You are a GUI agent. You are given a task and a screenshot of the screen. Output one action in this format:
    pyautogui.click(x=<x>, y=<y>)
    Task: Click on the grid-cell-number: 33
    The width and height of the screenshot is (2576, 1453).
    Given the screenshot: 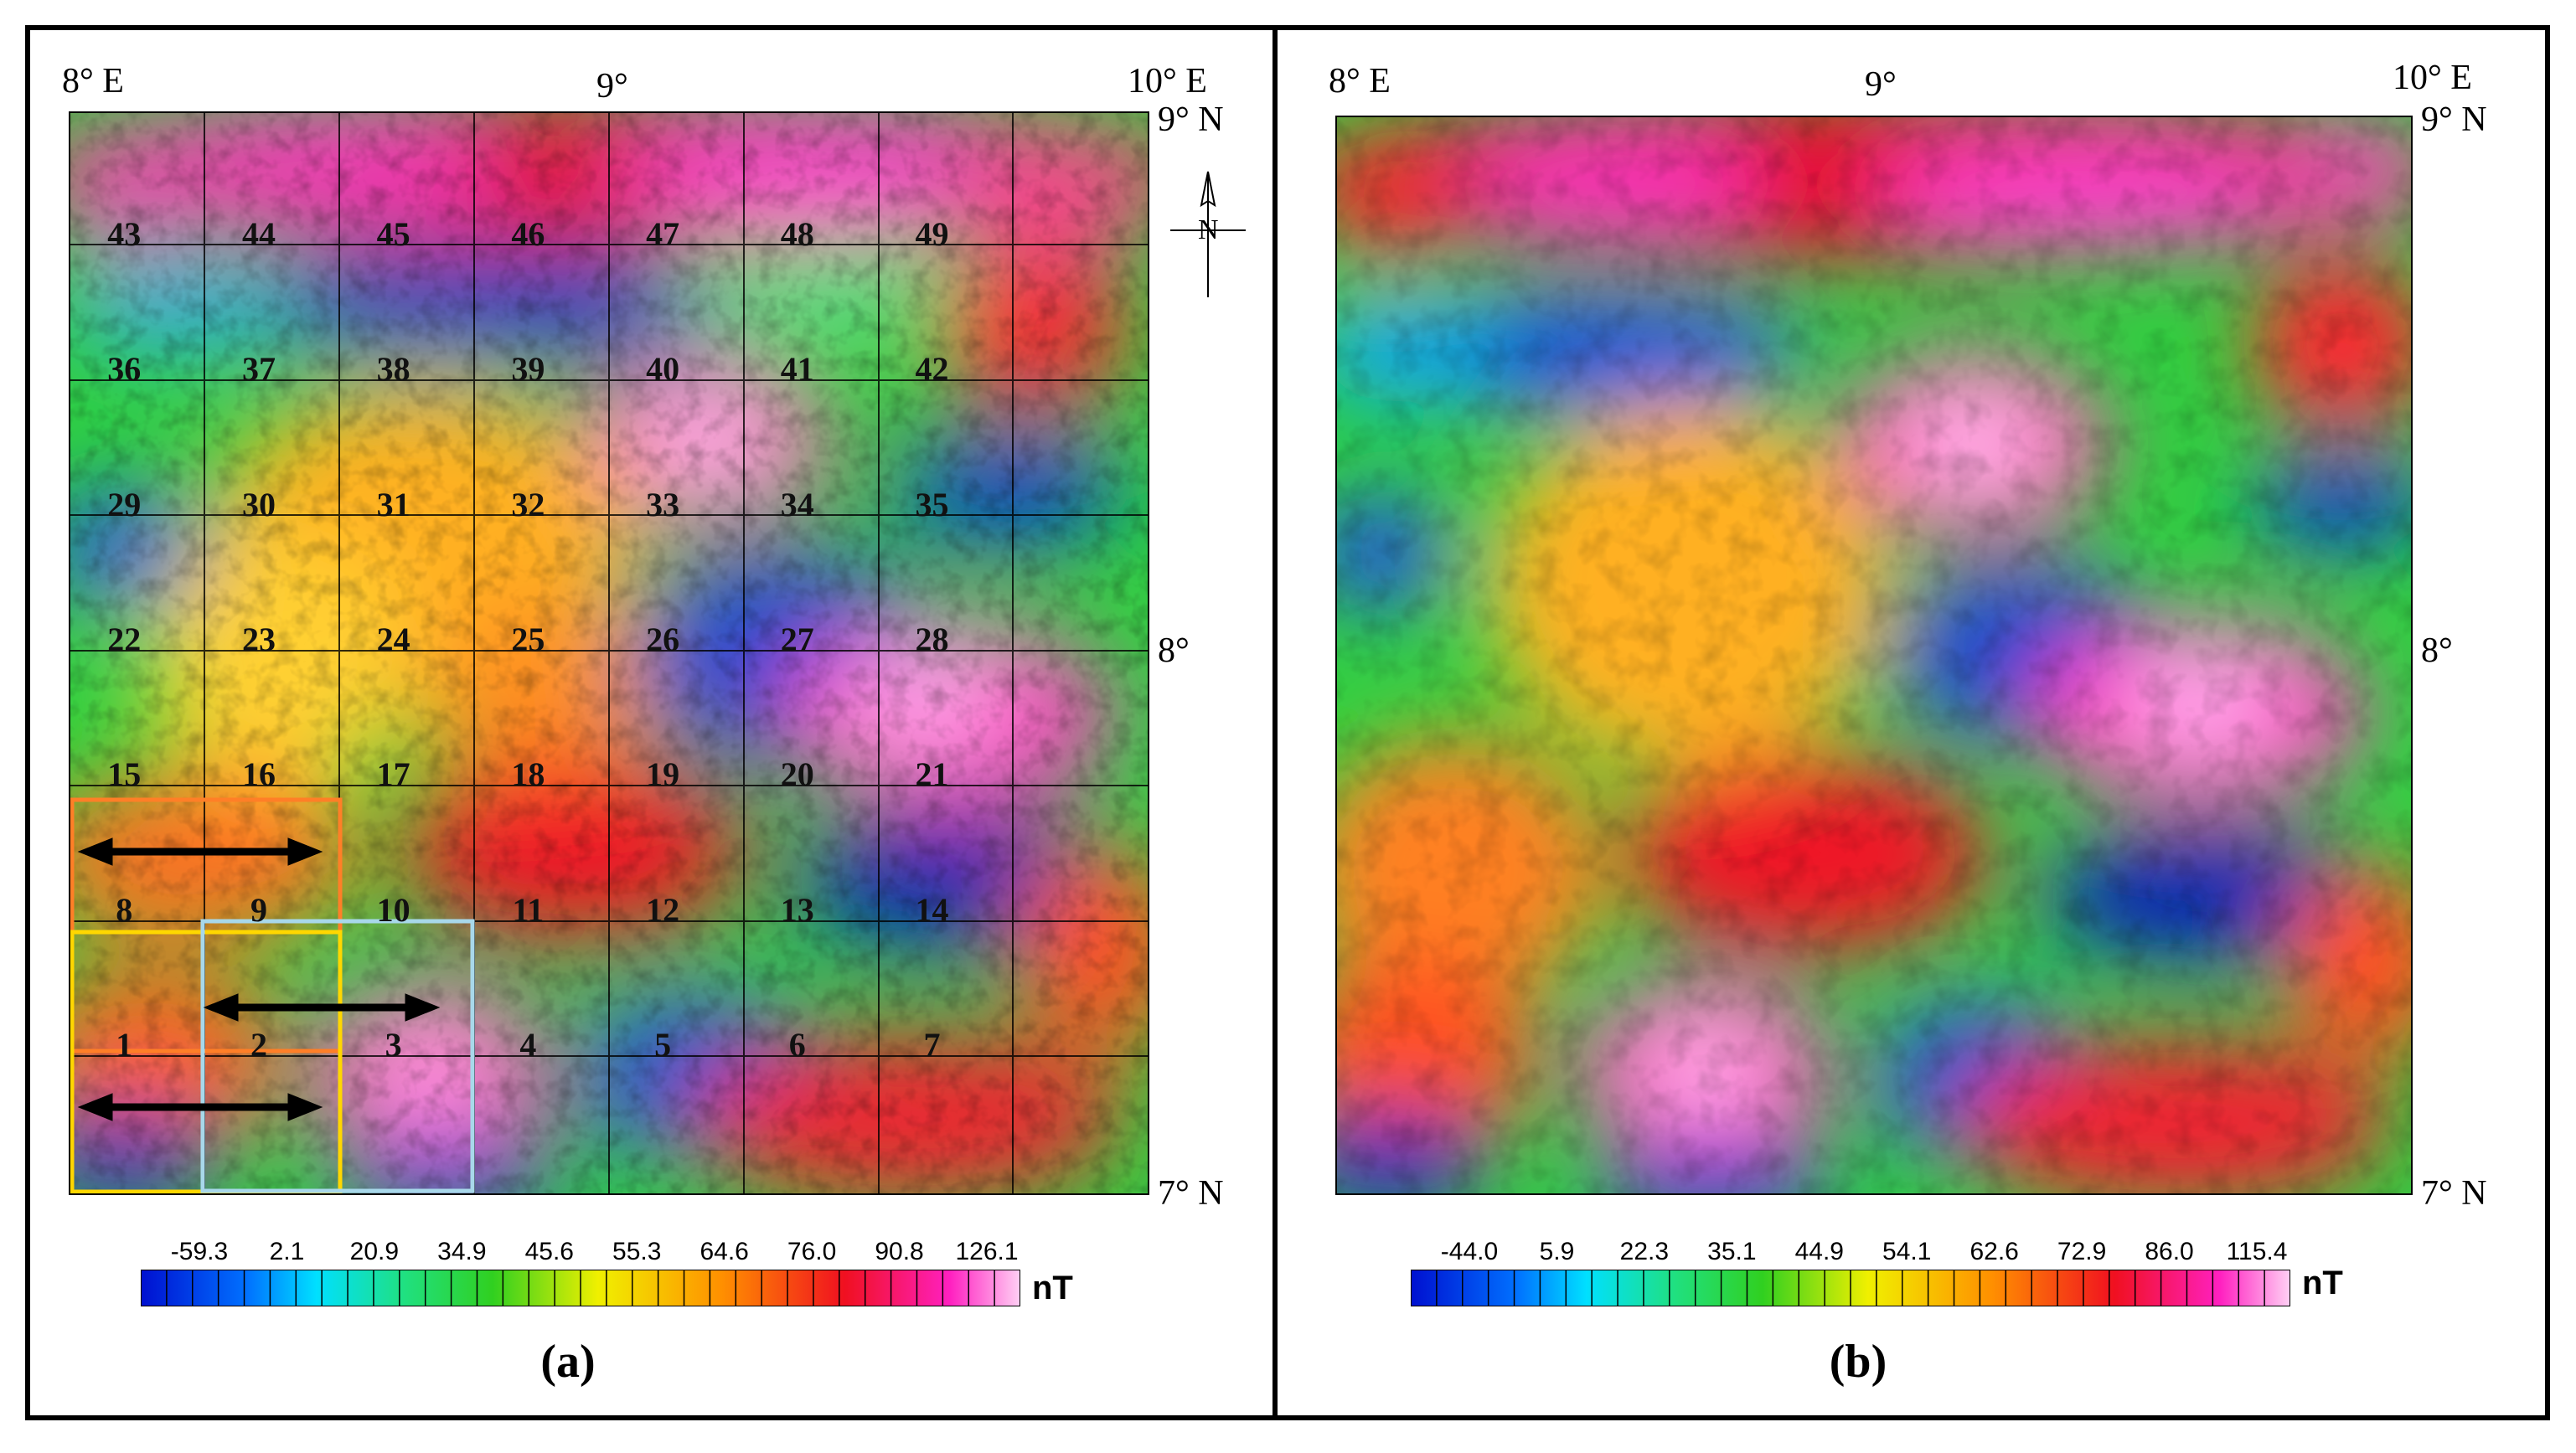 What is the action you would take?
    pyautogui.click(x=663, y=504)
    